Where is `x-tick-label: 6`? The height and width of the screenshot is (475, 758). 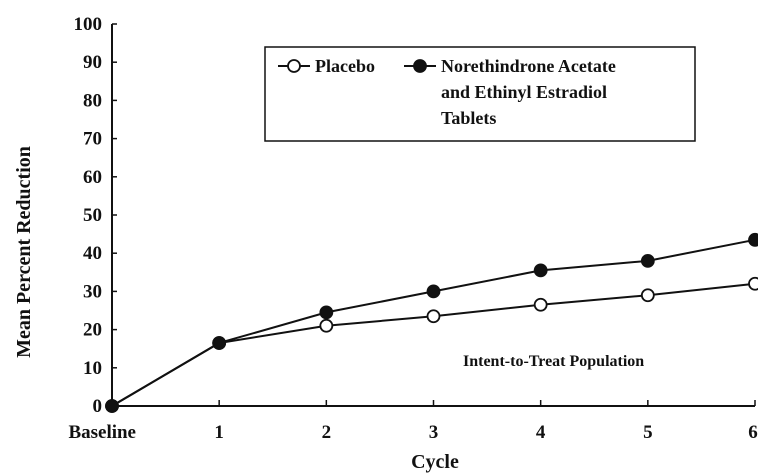 x-tick-label: 6 is located at coordinates (753, 432).